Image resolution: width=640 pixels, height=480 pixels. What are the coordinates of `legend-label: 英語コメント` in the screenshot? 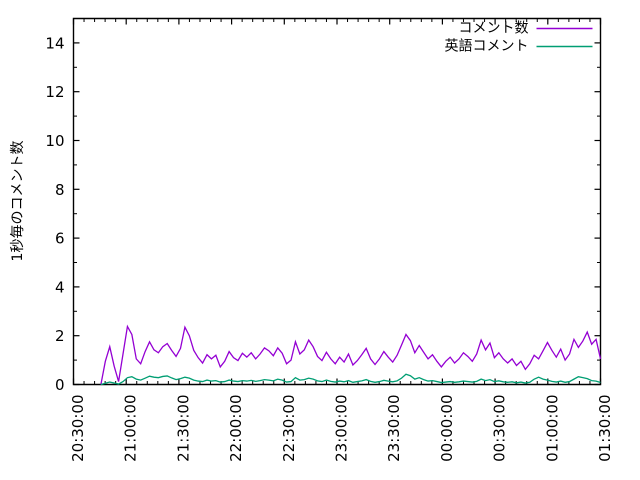 It's located at (487, 46).